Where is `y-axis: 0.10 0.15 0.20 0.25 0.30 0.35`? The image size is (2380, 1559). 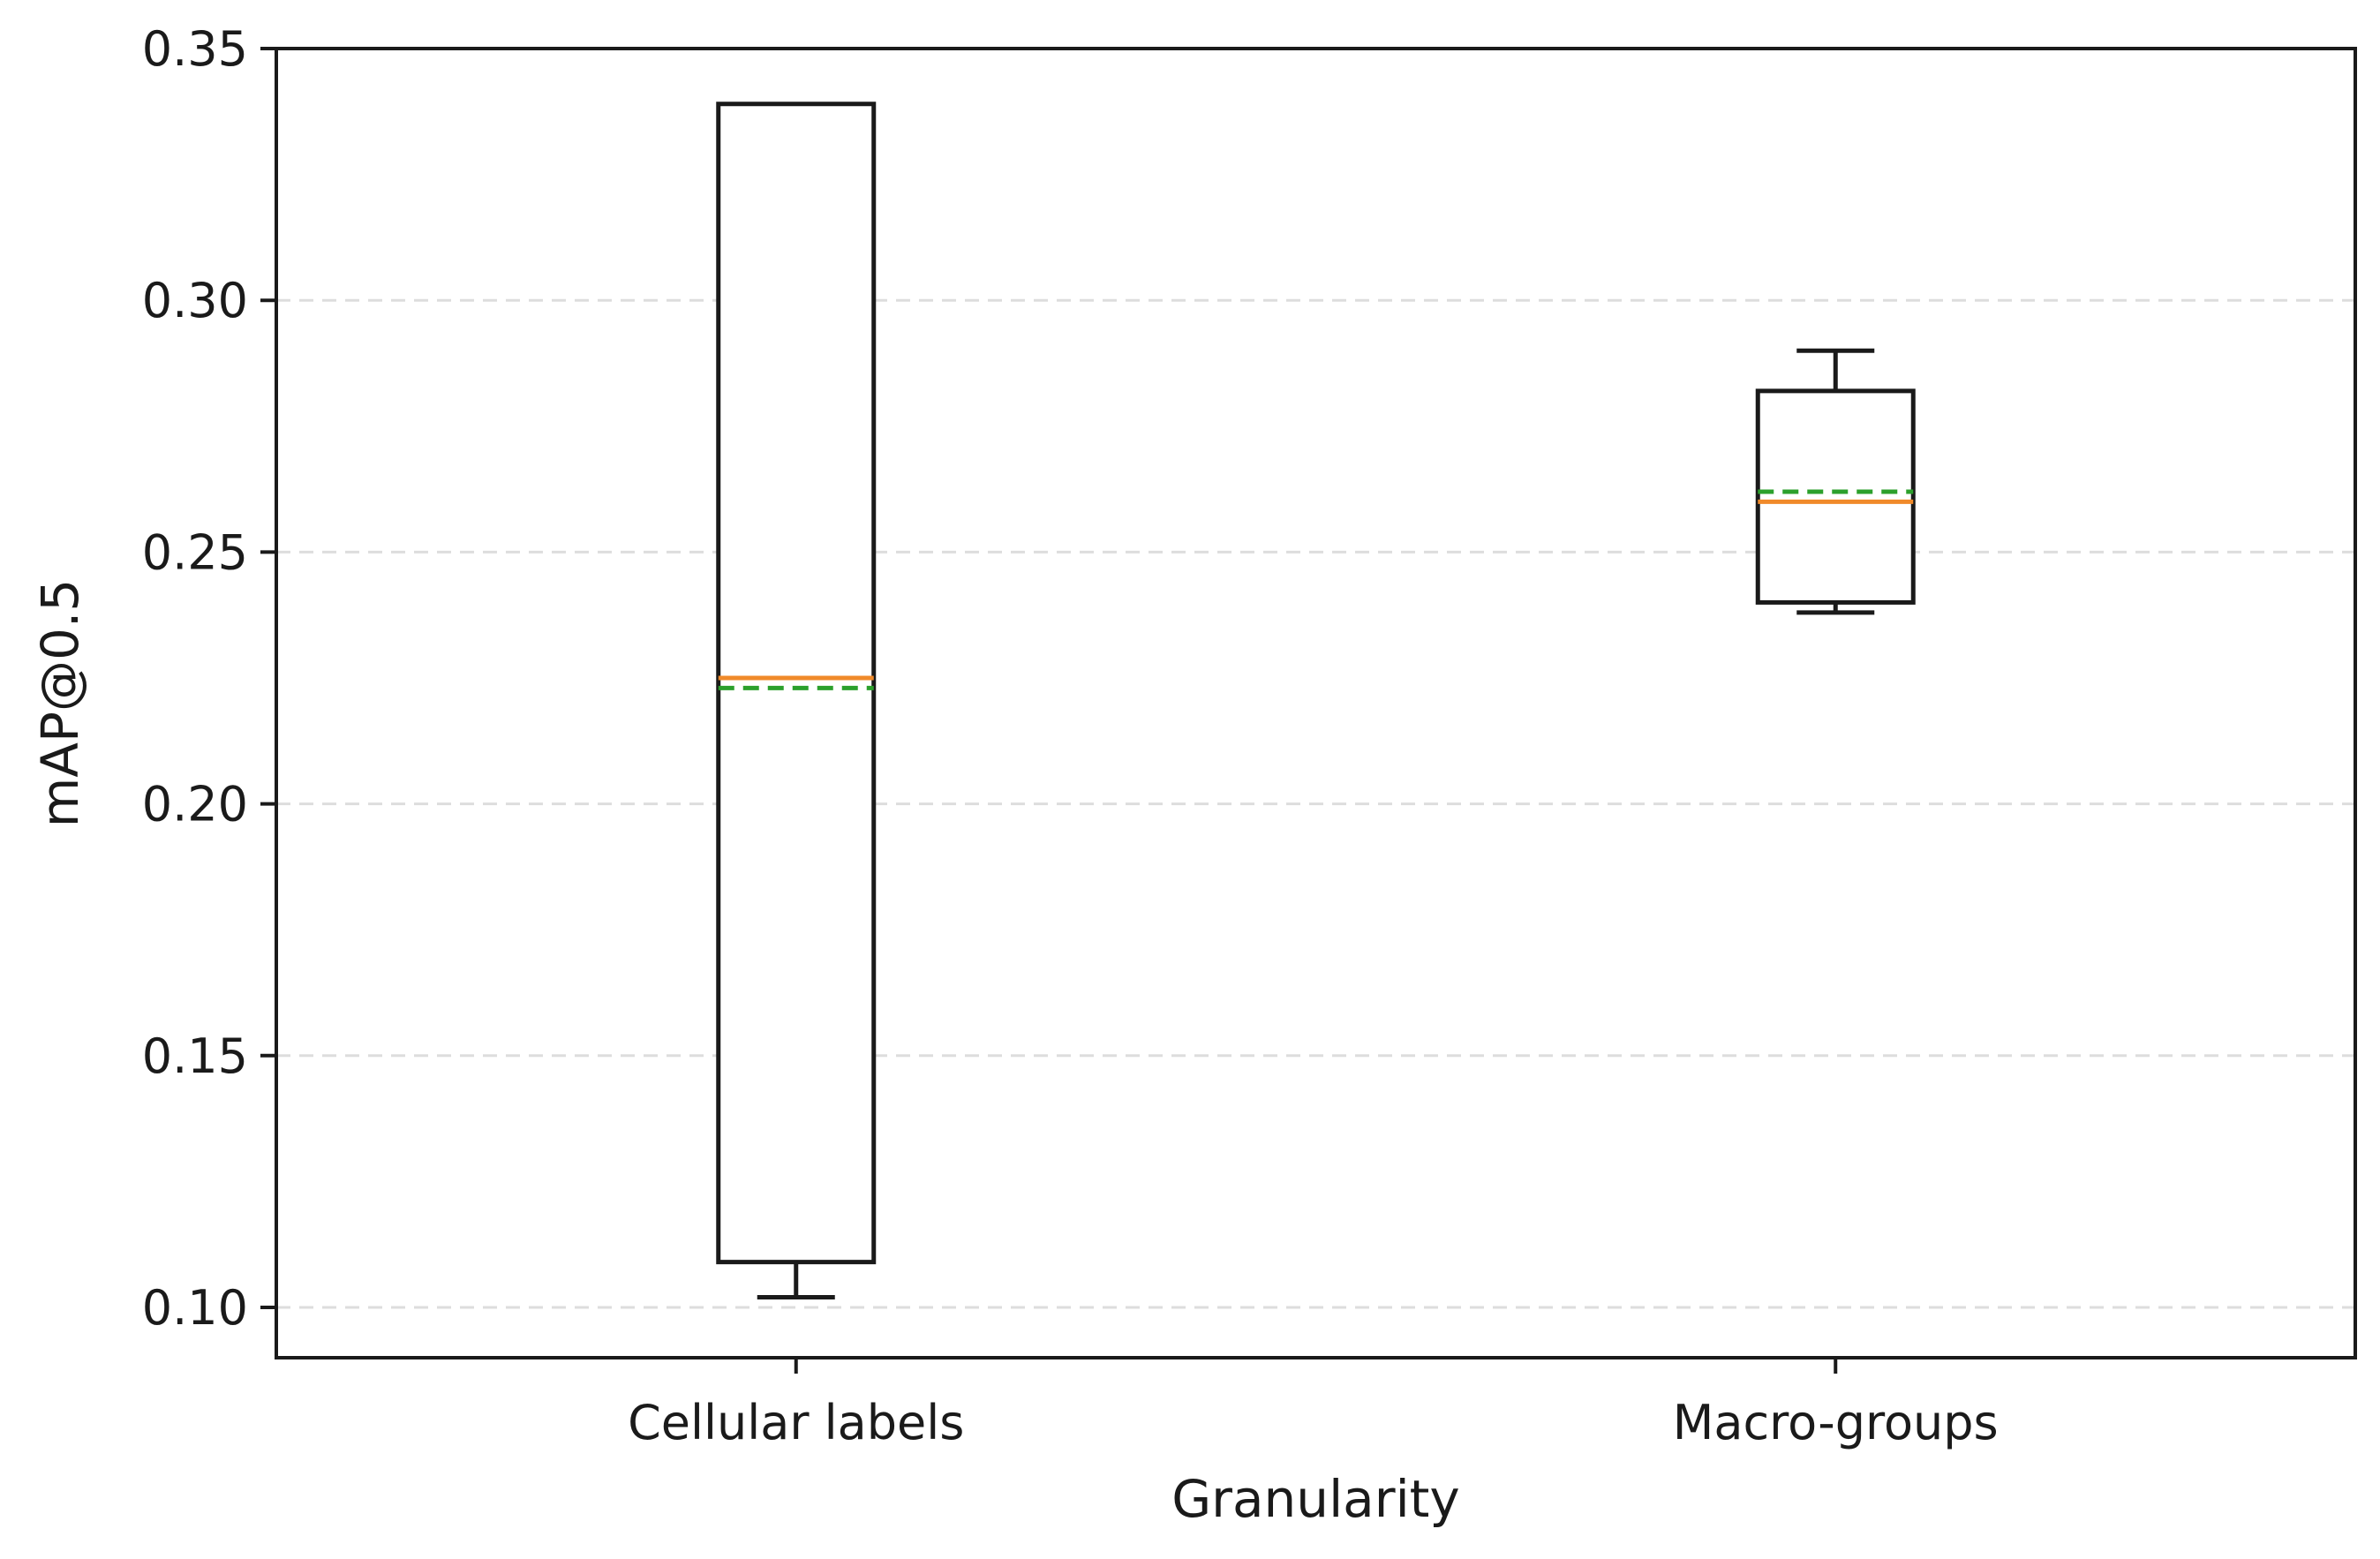
y-axis: 0.10 0.15 0.20 0.25 0.30 0.35 is located at coordinates (209, 678).